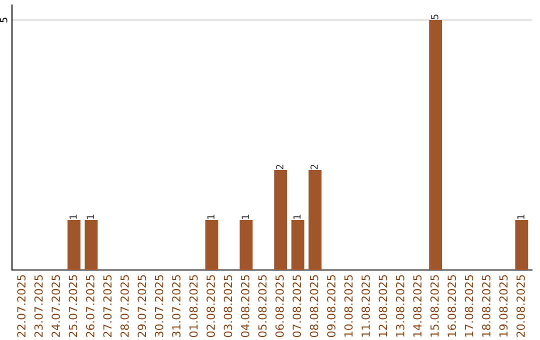 This screenshot has width=540, height=340. What do you see at coordinates (38, 306) in the screenshot?
I see `x-tick-label: 23.07.2025` at bounding box center [38, 306].